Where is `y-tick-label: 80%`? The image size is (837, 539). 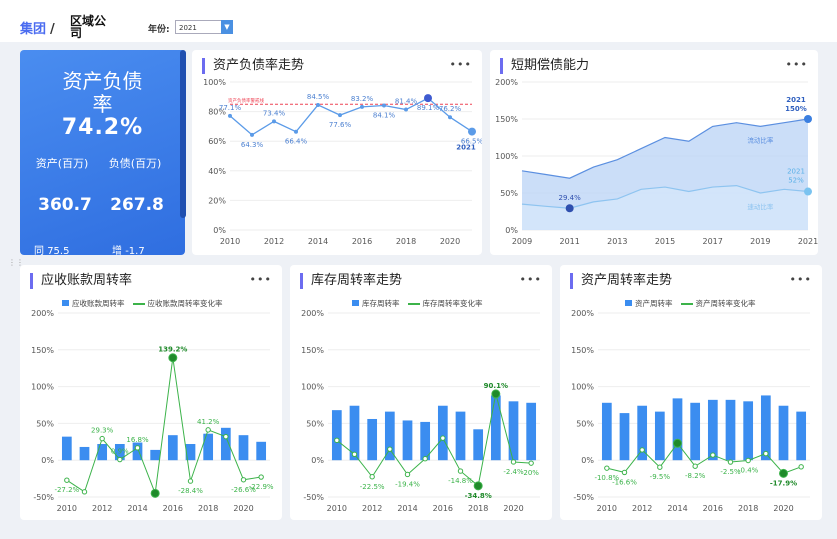 y-tick-label: 80% is located at coordinates (217, 112).